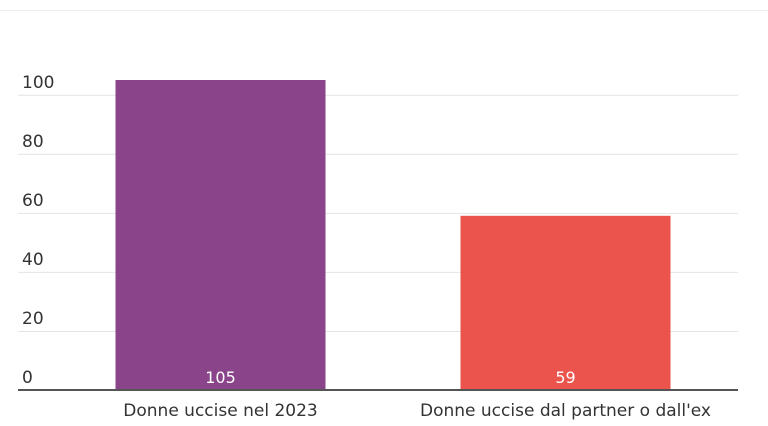  I want to click on y-tick-label: 100, so click(38, 83).